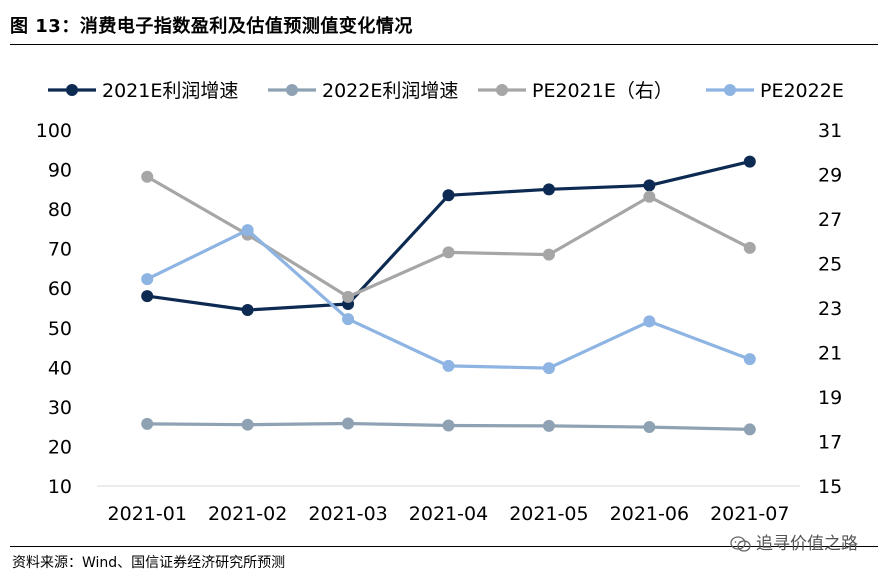  Describe the element at coordinates (247, 514) in the screenshot. I see `x-tick-label: 2021-02` at that location.